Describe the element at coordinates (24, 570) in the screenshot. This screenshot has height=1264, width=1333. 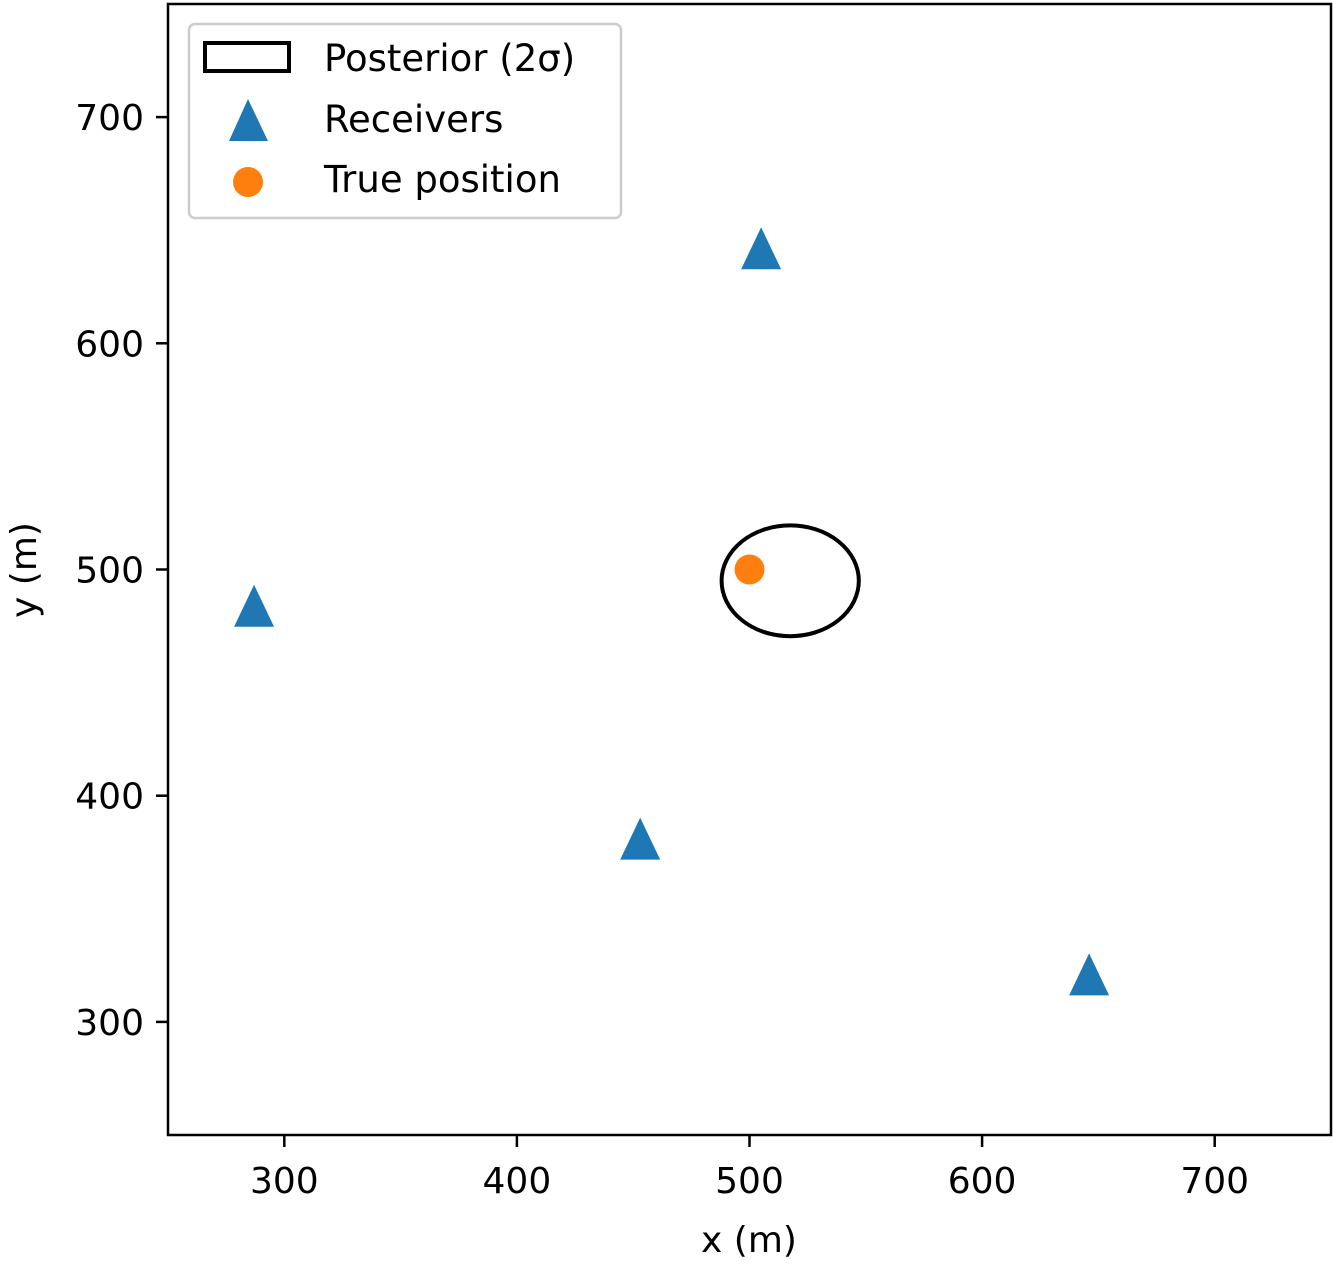
I see `y-axis-label: y (m)` at that location.